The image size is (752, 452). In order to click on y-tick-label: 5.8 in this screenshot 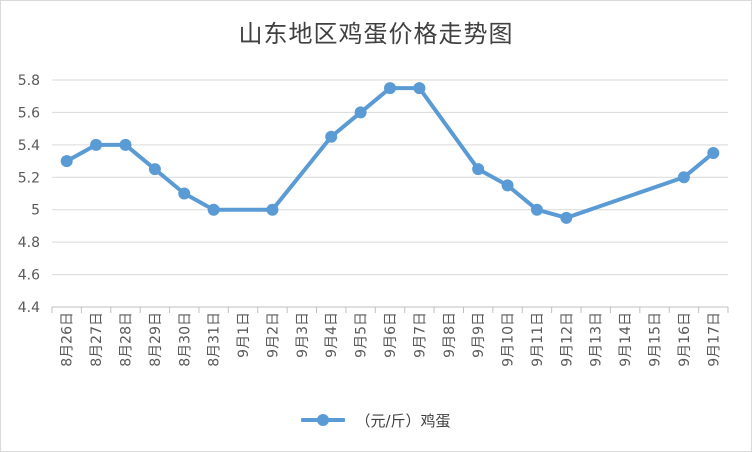, I will do `click(29, 81)`.